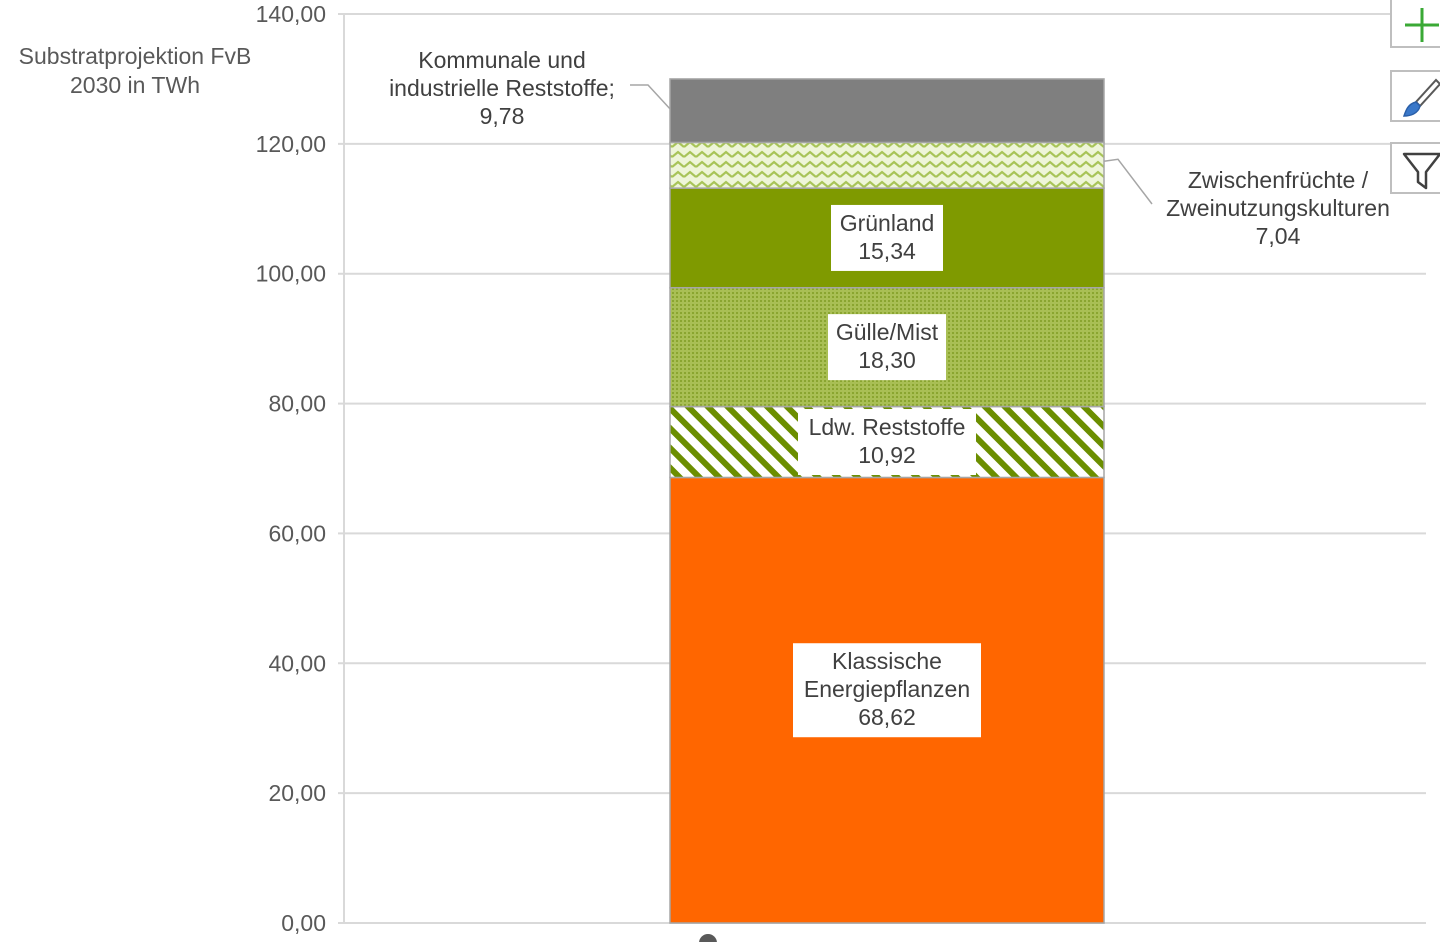 The width and height of the screenshot is (1440, 942). I want to click on data-label: Klassische, so click(887, 661).